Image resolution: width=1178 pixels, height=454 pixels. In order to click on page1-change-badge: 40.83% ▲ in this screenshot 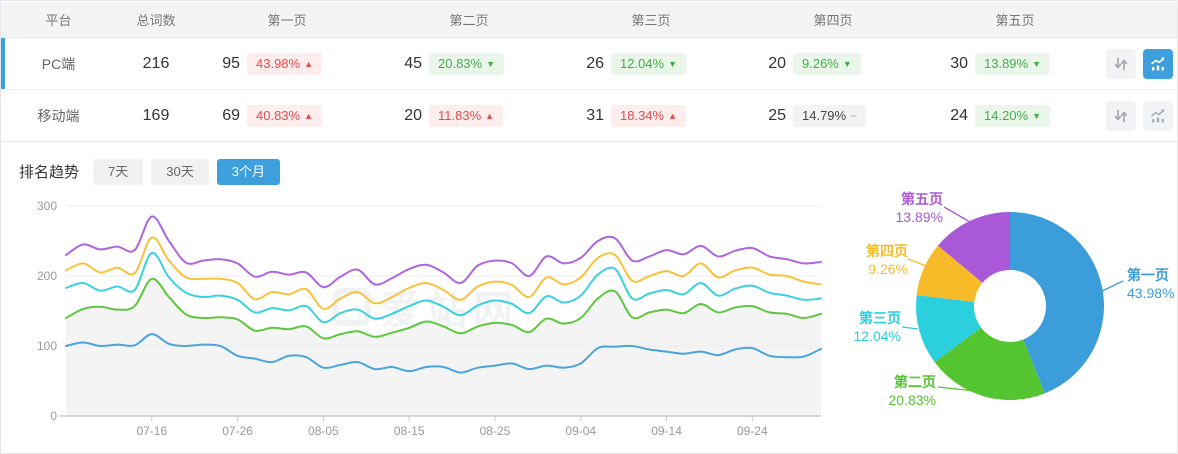, I will do `click(285, 115)`.